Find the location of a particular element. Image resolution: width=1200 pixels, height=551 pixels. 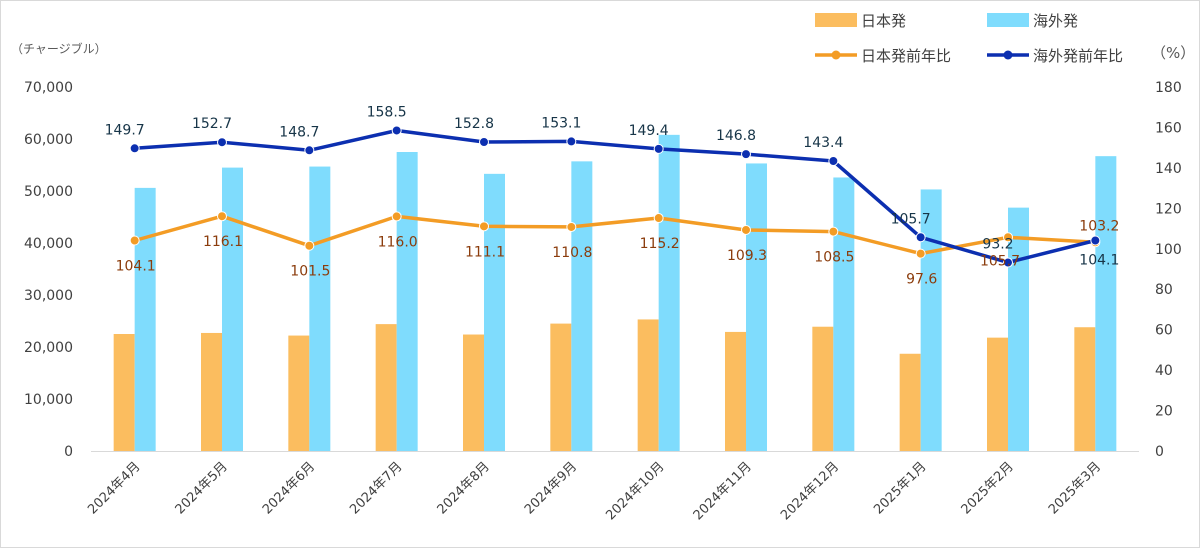

right-axis-tick-label: 100 is located at coordinates (1168, 250).